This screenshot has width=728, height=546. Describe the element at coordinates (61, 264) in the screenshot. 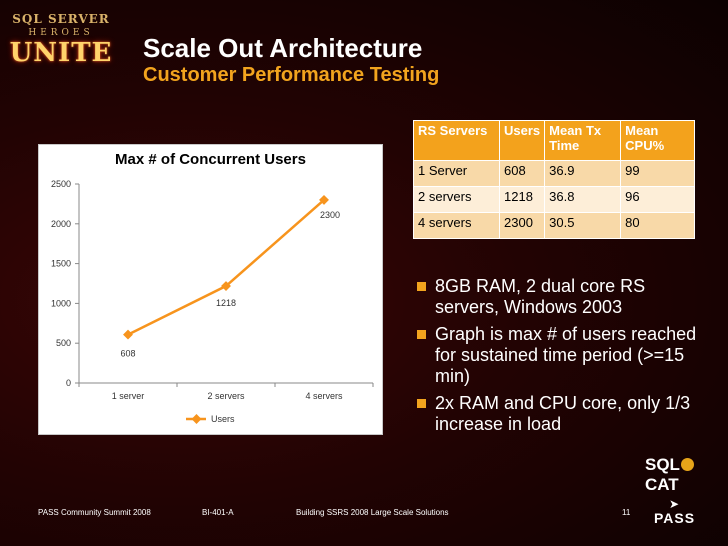

I see `y-tick-label: 1500` at that location.